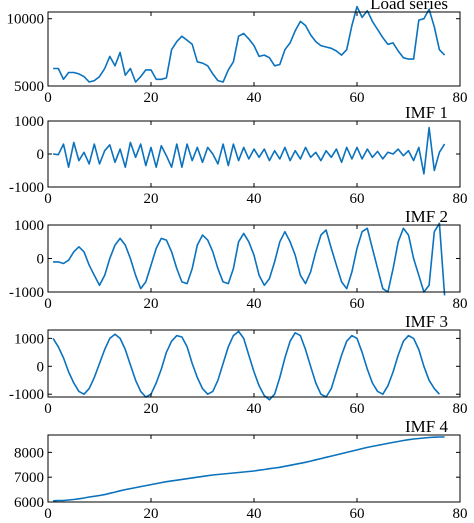 This screenshot has width=474, height=523. I want to click on y-tick-label: 7000, so click(29, 478).